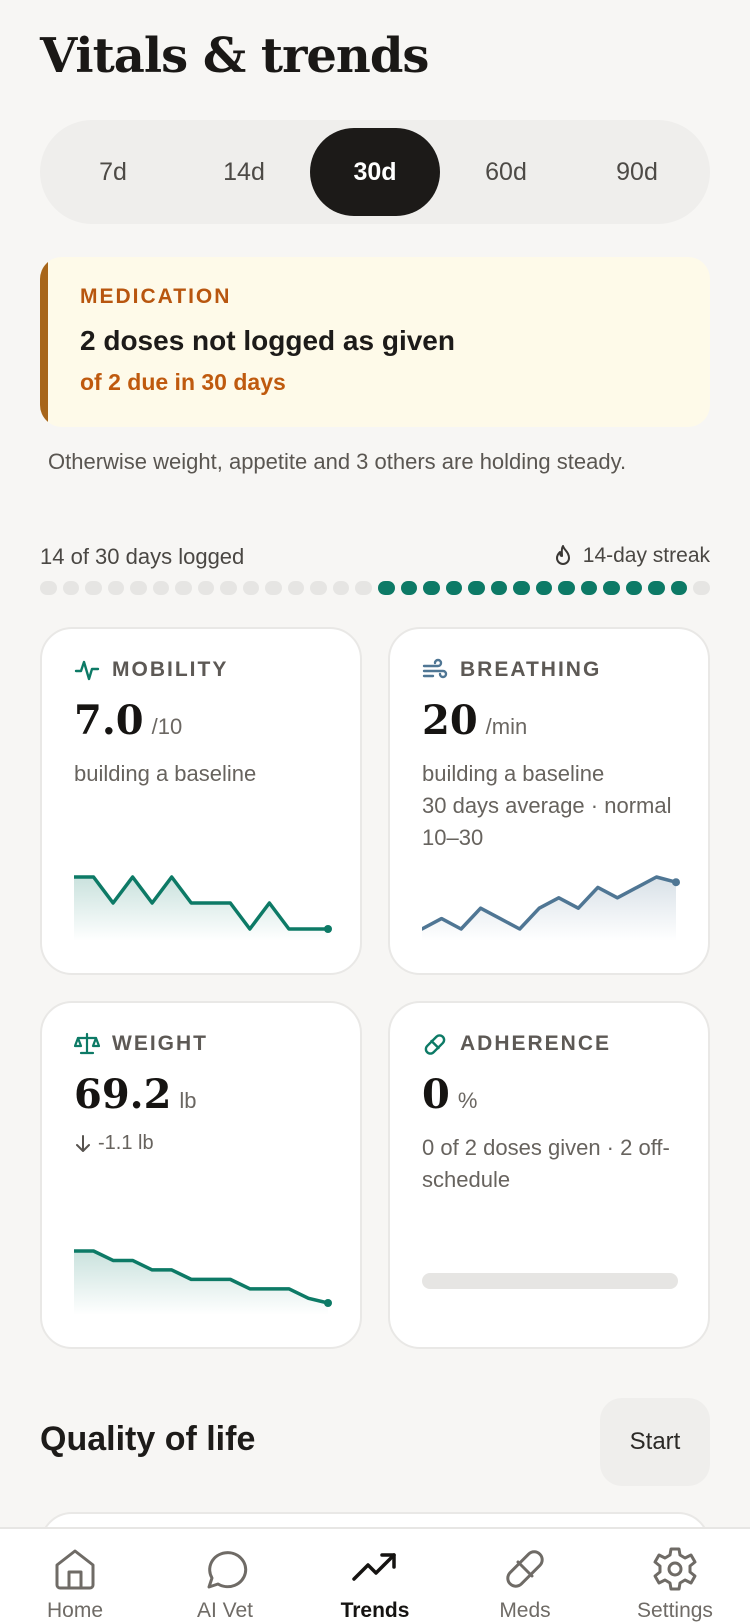 The width and height of the screenshot is (750, 1624). Describe the element at coordinates (244, 171) in the screenshot. I see `range-option-14d: 14d` at that location.